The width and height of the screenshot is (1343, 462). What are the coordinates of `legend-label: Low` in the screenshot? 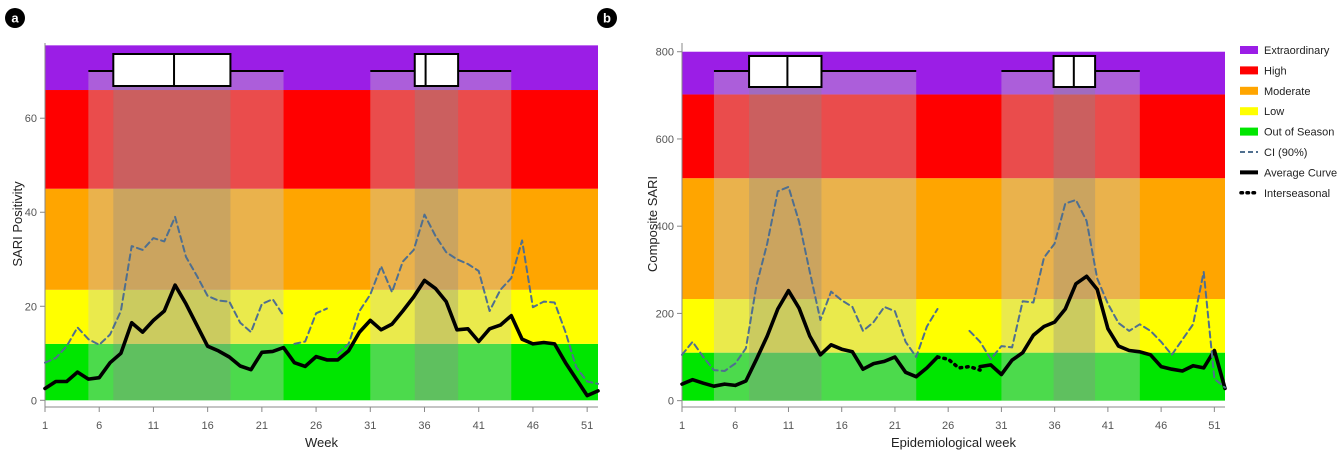 It's located at (1274, 112).